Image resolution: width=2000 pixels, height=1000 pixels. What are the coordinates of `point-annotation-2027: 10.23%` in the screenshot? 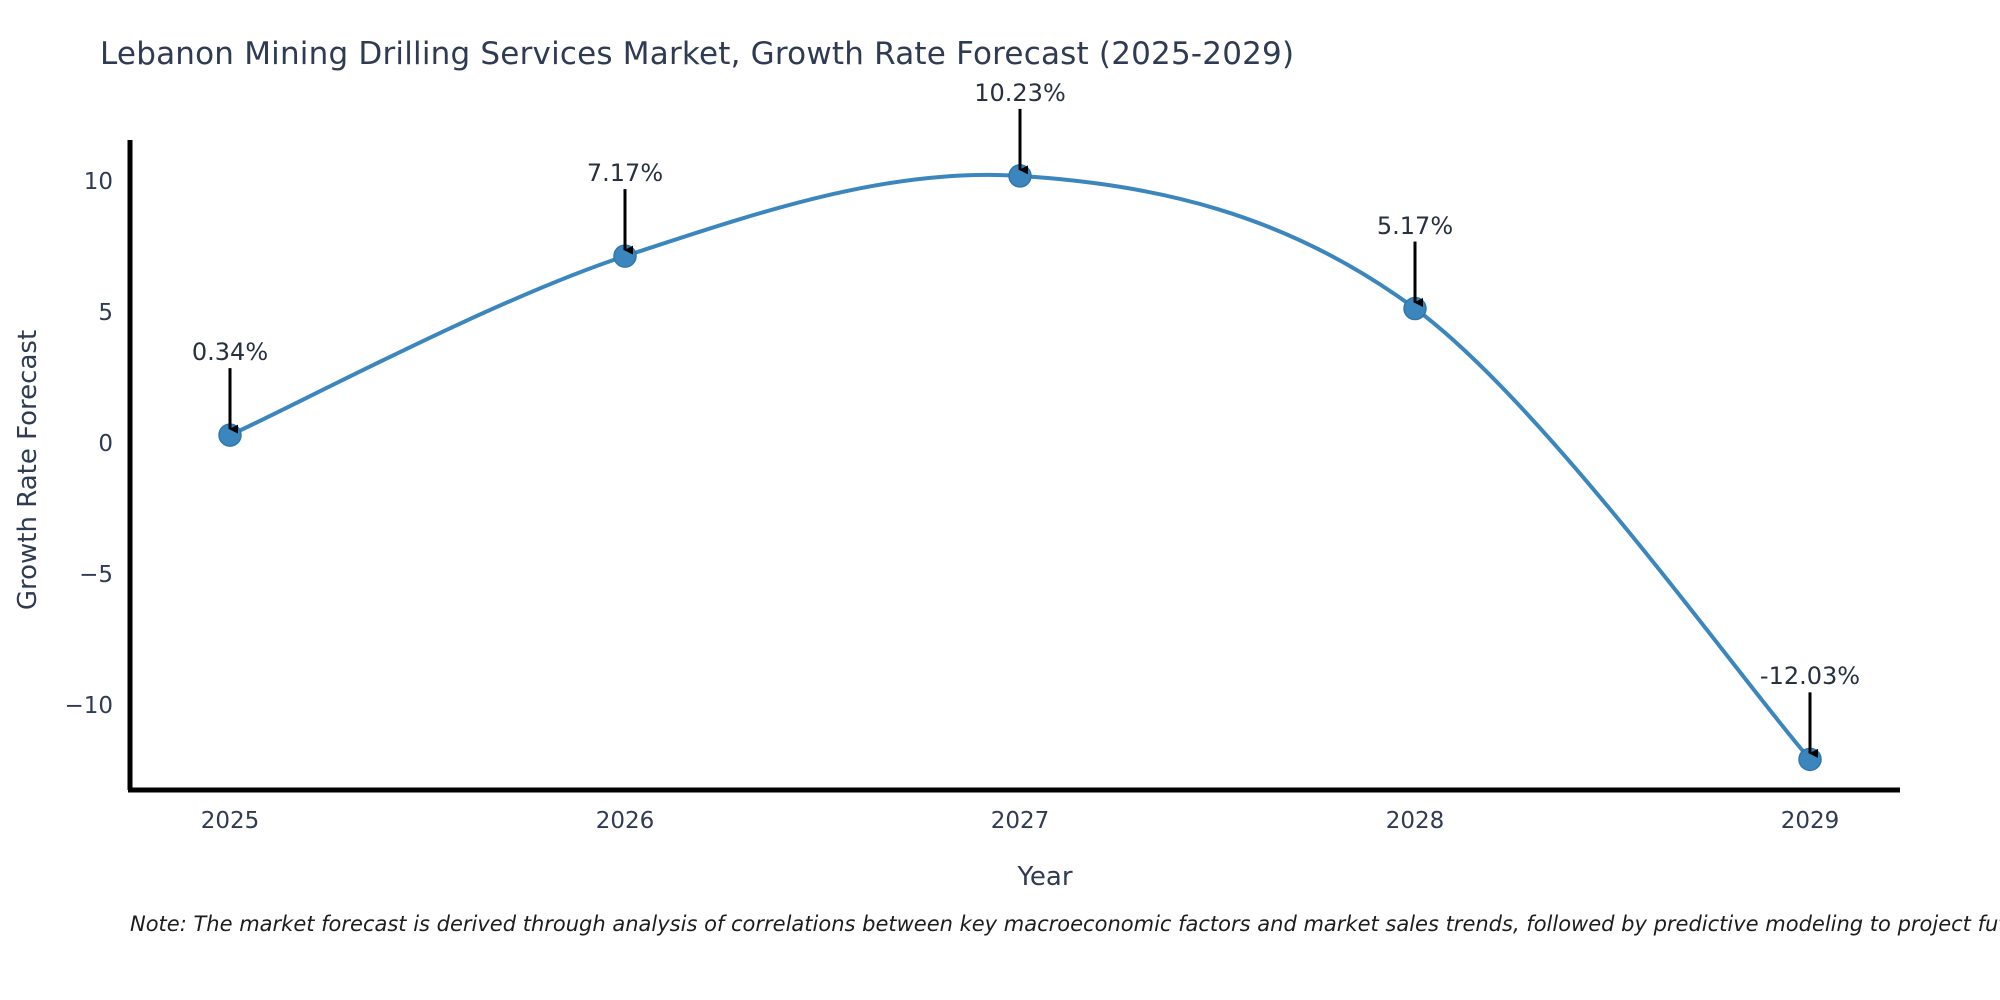 It's located at (1020, 92).